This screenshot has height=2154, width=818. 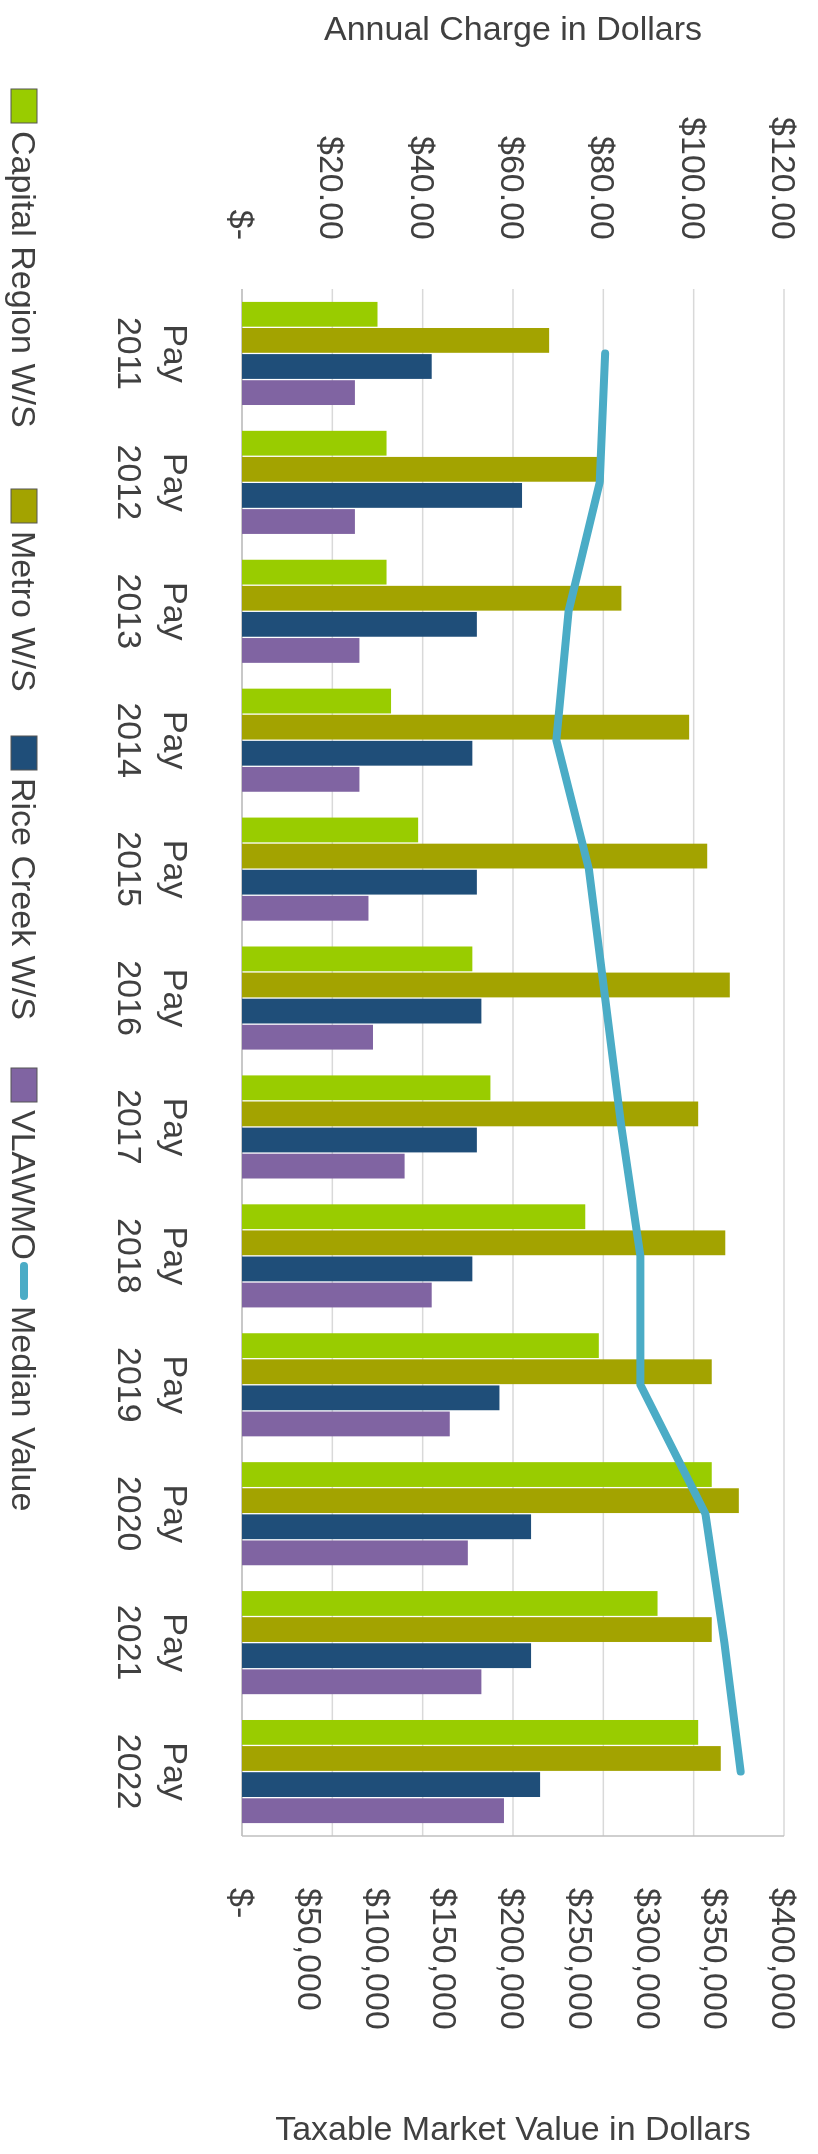 What do you see at coordinates (153, 482) in the screenshot?
I see `y-tick-label: Pay 2012` at bounding box center [153, 482].